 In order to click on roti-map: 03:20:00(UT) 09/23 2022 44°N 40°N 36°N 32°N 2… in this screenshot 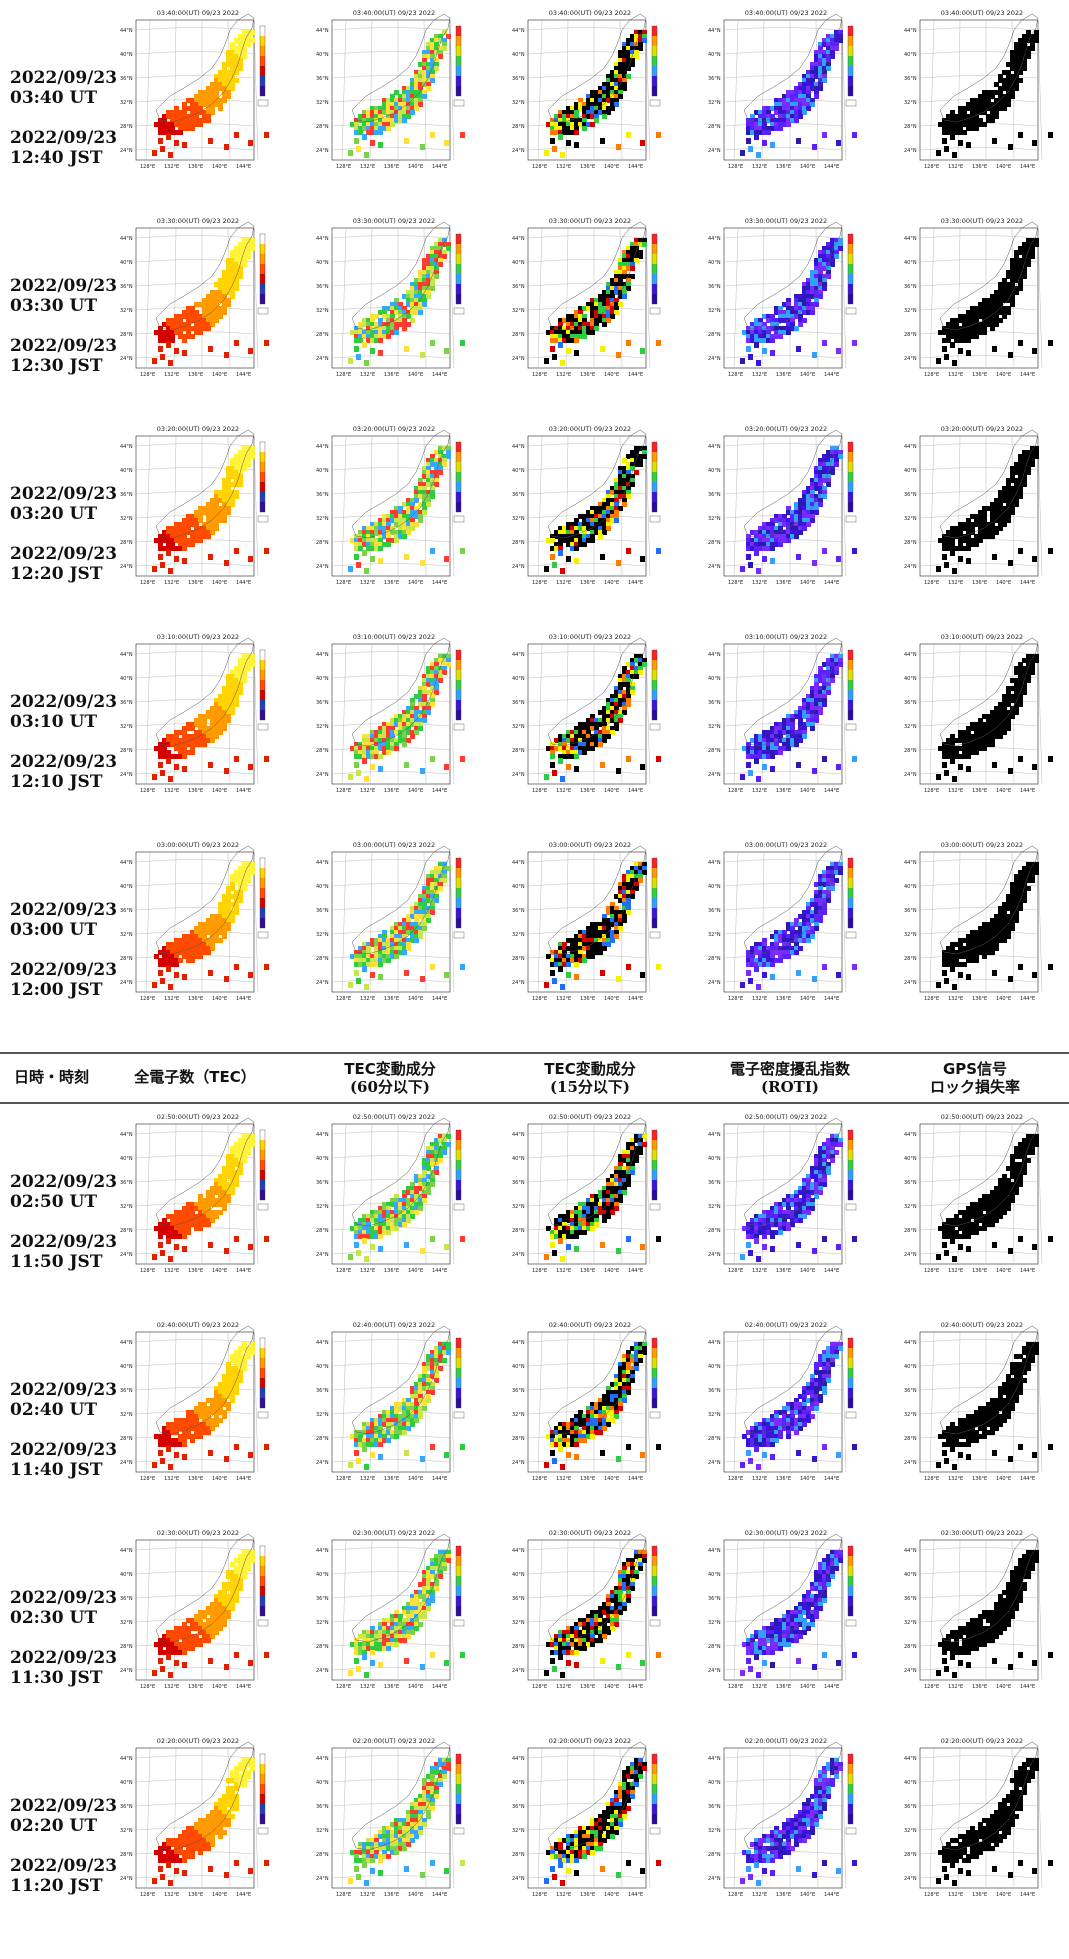, I will do `click(786, 514)`.